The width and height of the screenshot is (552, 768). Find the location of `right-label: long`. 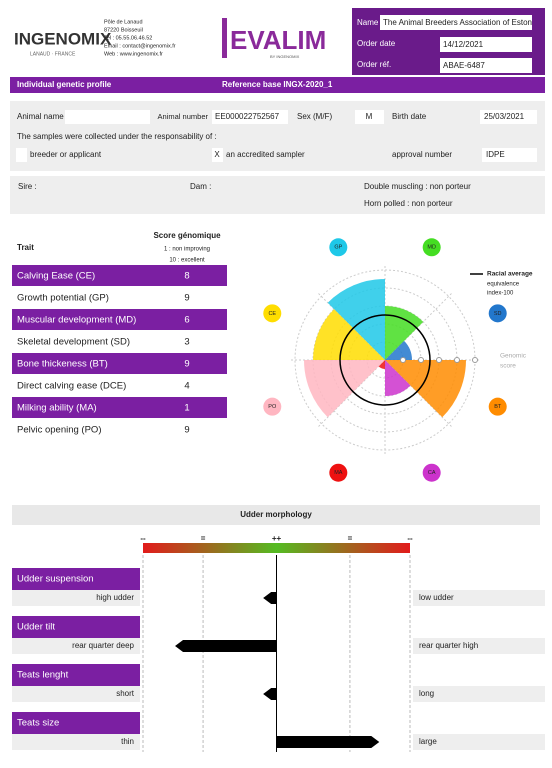

right-label: long is located at coordinates (426, 693).